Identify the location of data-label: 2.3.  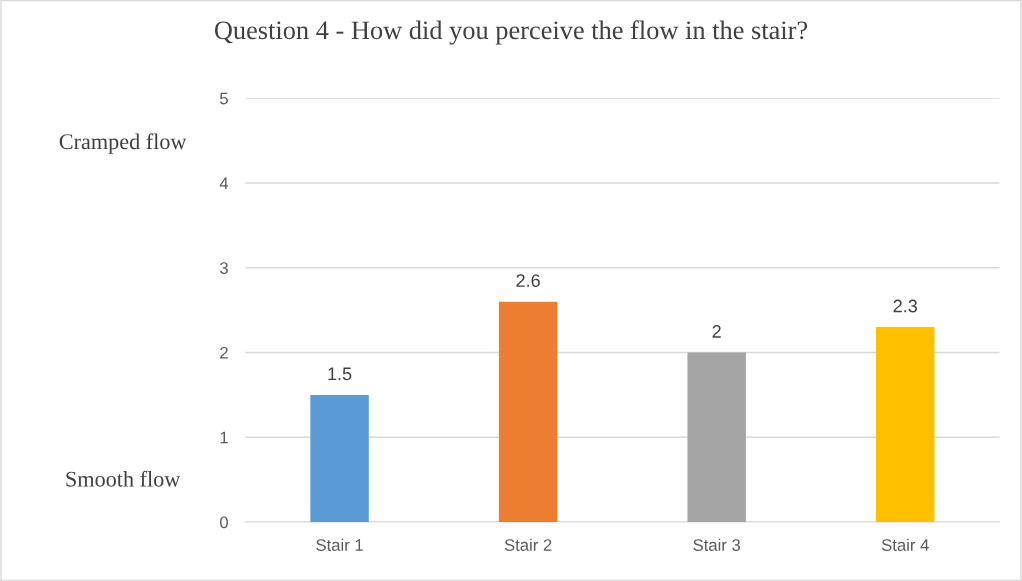
(905, 306).